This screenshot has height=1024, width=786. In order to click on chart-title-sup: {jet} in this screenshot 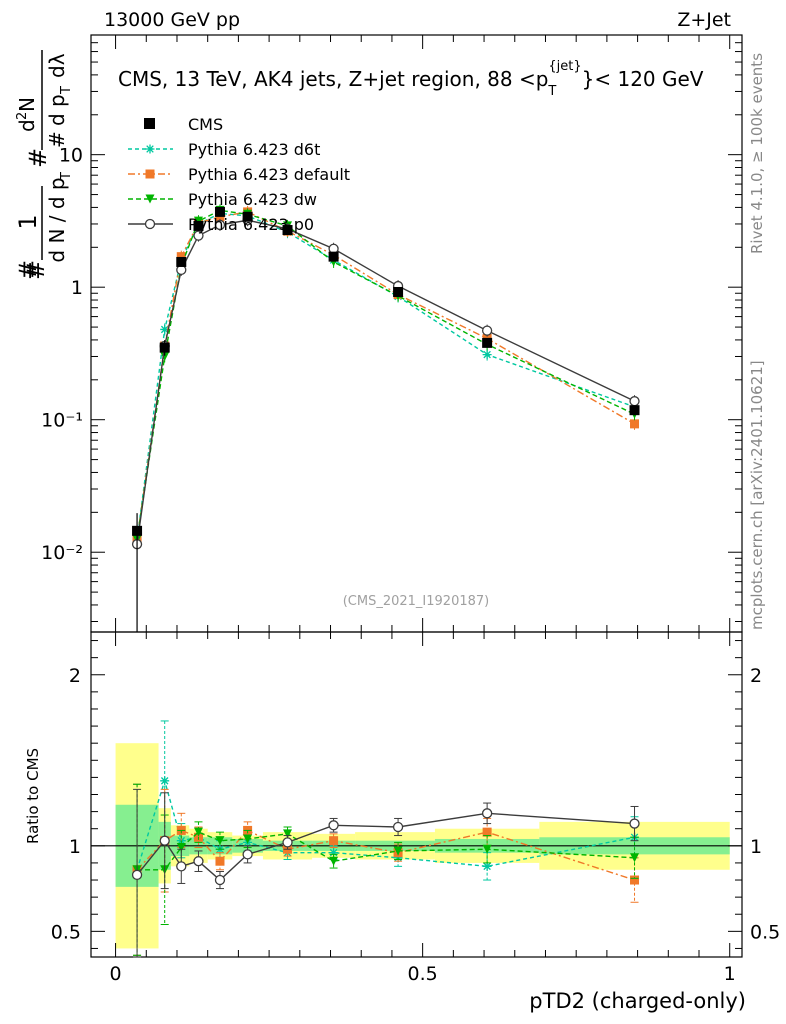, I will do `click(564, 66)`.